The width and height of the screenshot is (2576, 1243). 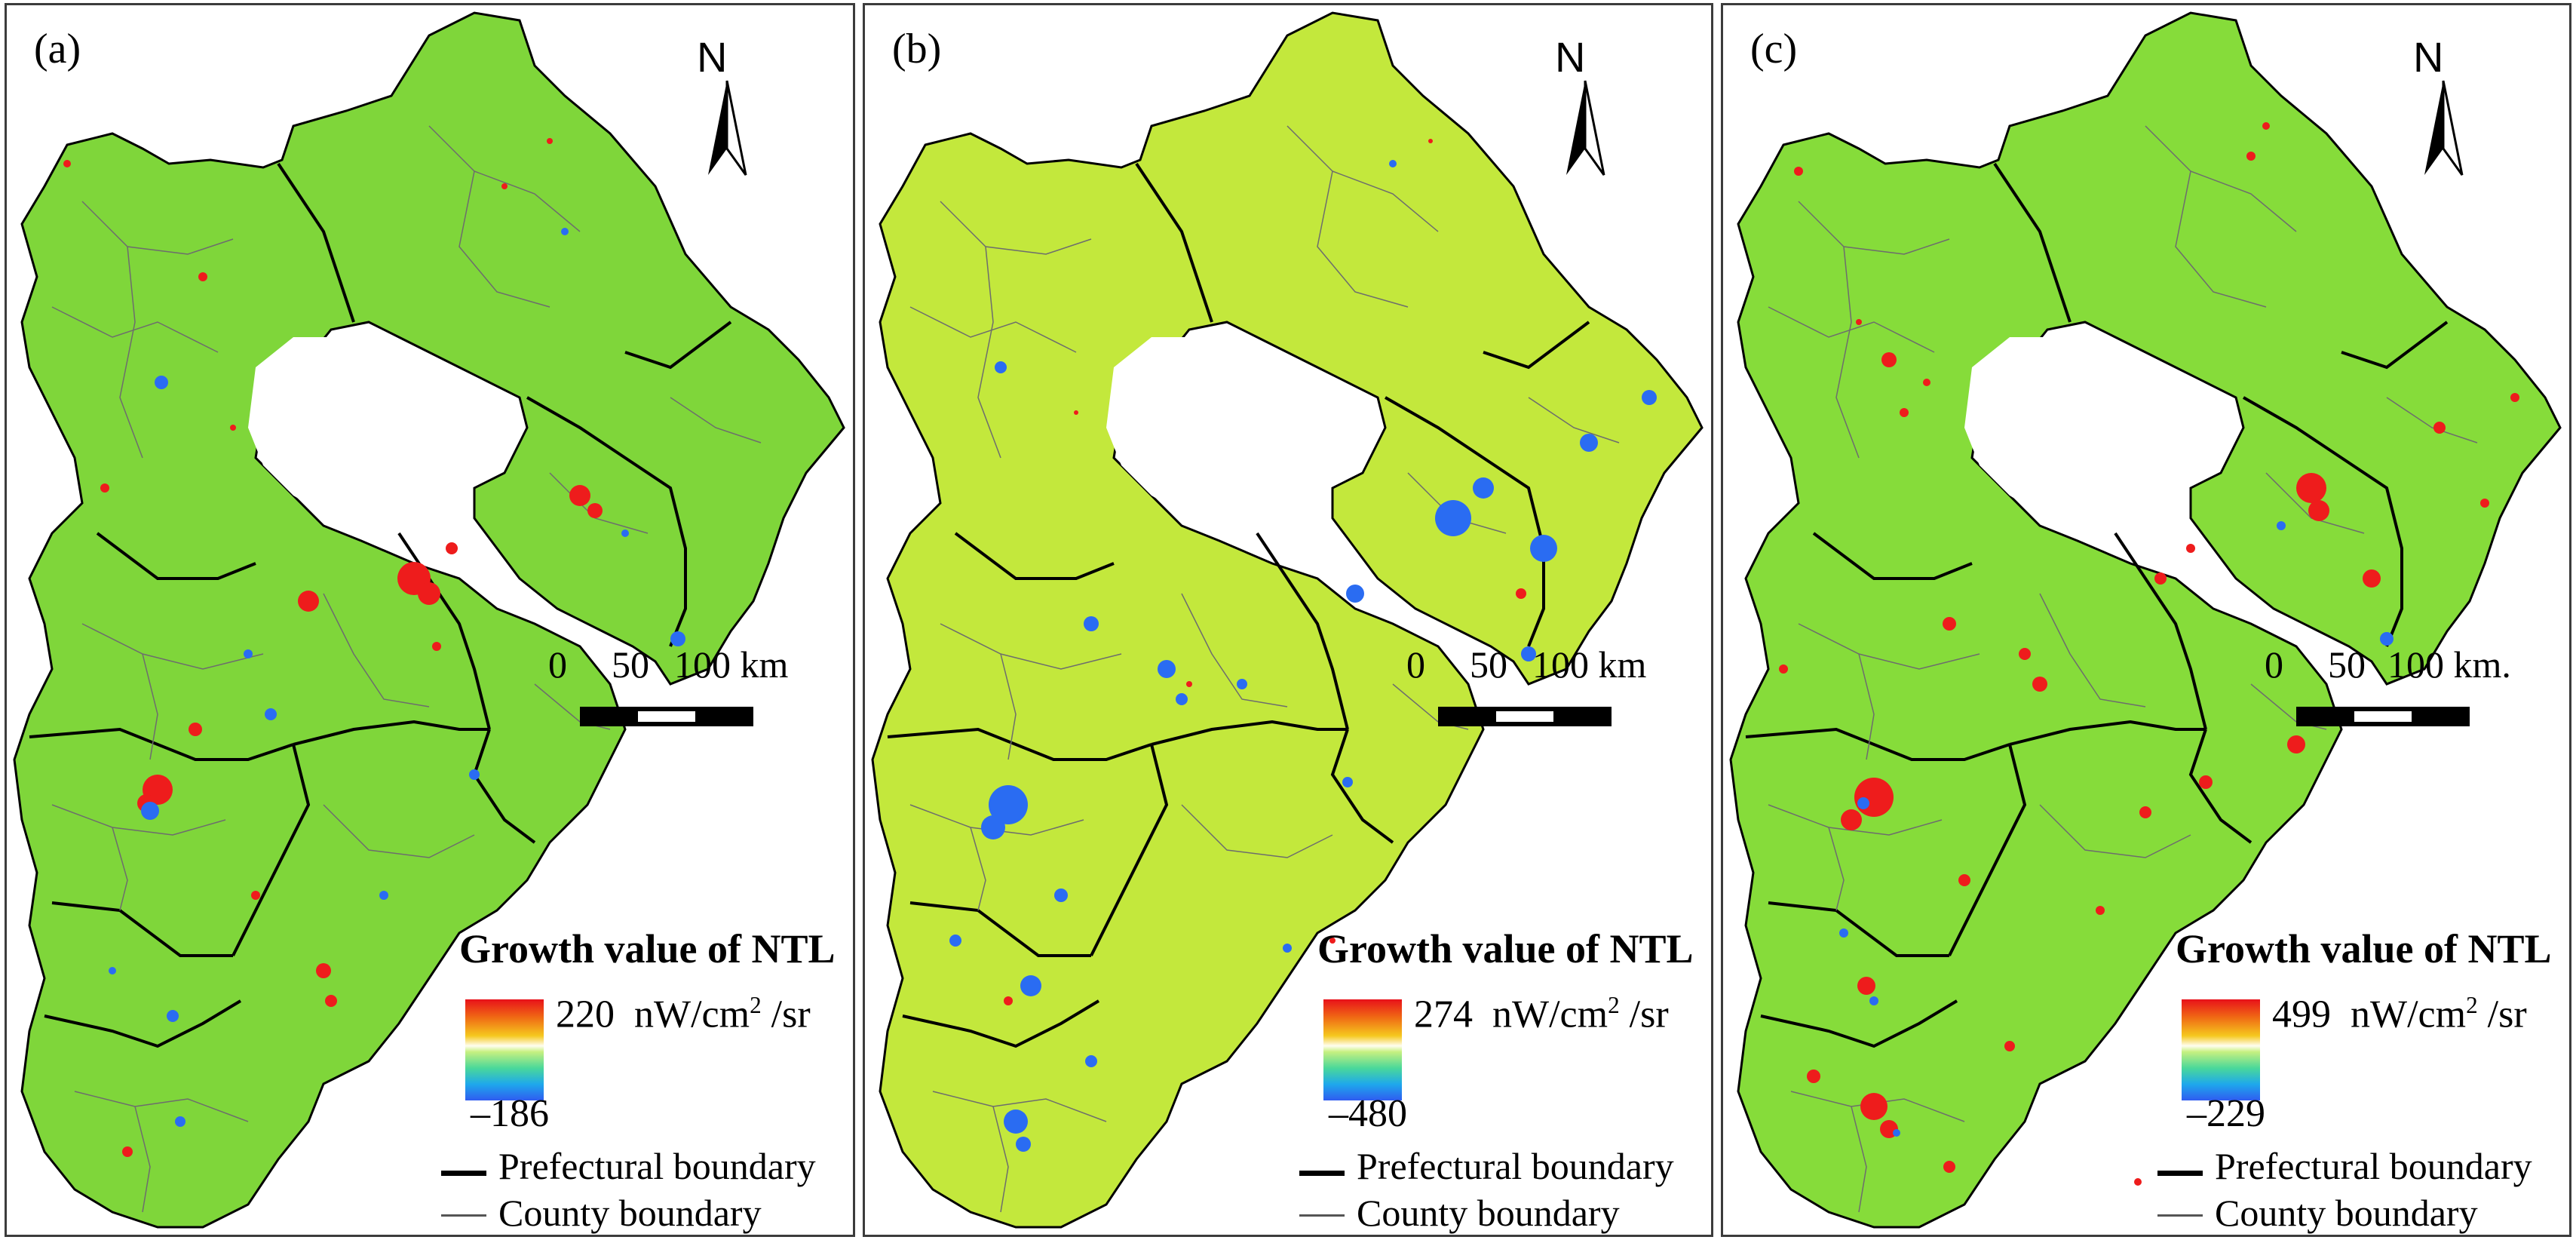 I want to click on scale-numbers: 0 50 100 km., so click(x=2388, y=665).